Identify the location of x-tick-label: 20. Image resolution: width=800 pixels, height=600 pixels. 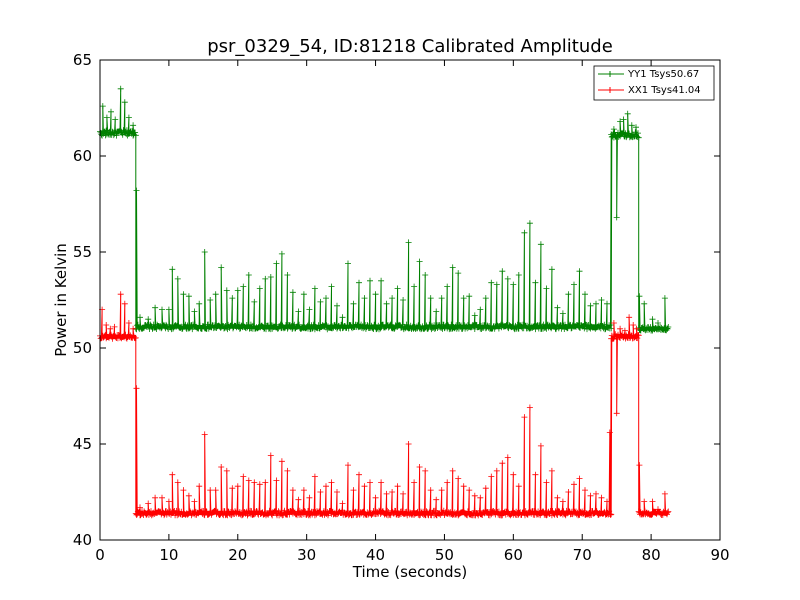
(237, 555).